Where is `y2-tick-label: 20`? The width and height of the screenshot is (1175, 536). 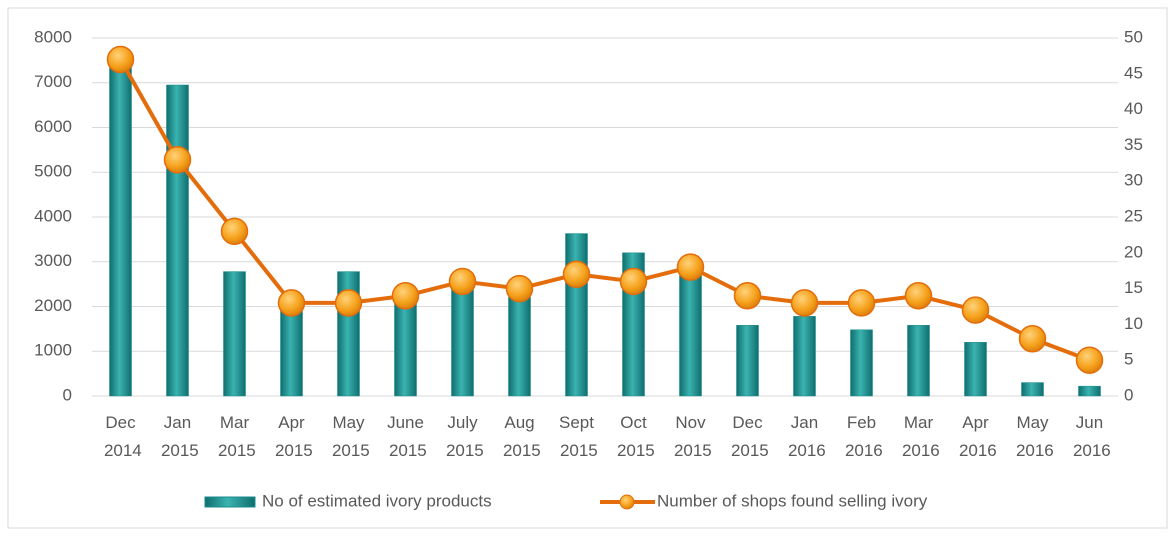 y2-tick-label: 20 is located at coordinates (1133, 251).